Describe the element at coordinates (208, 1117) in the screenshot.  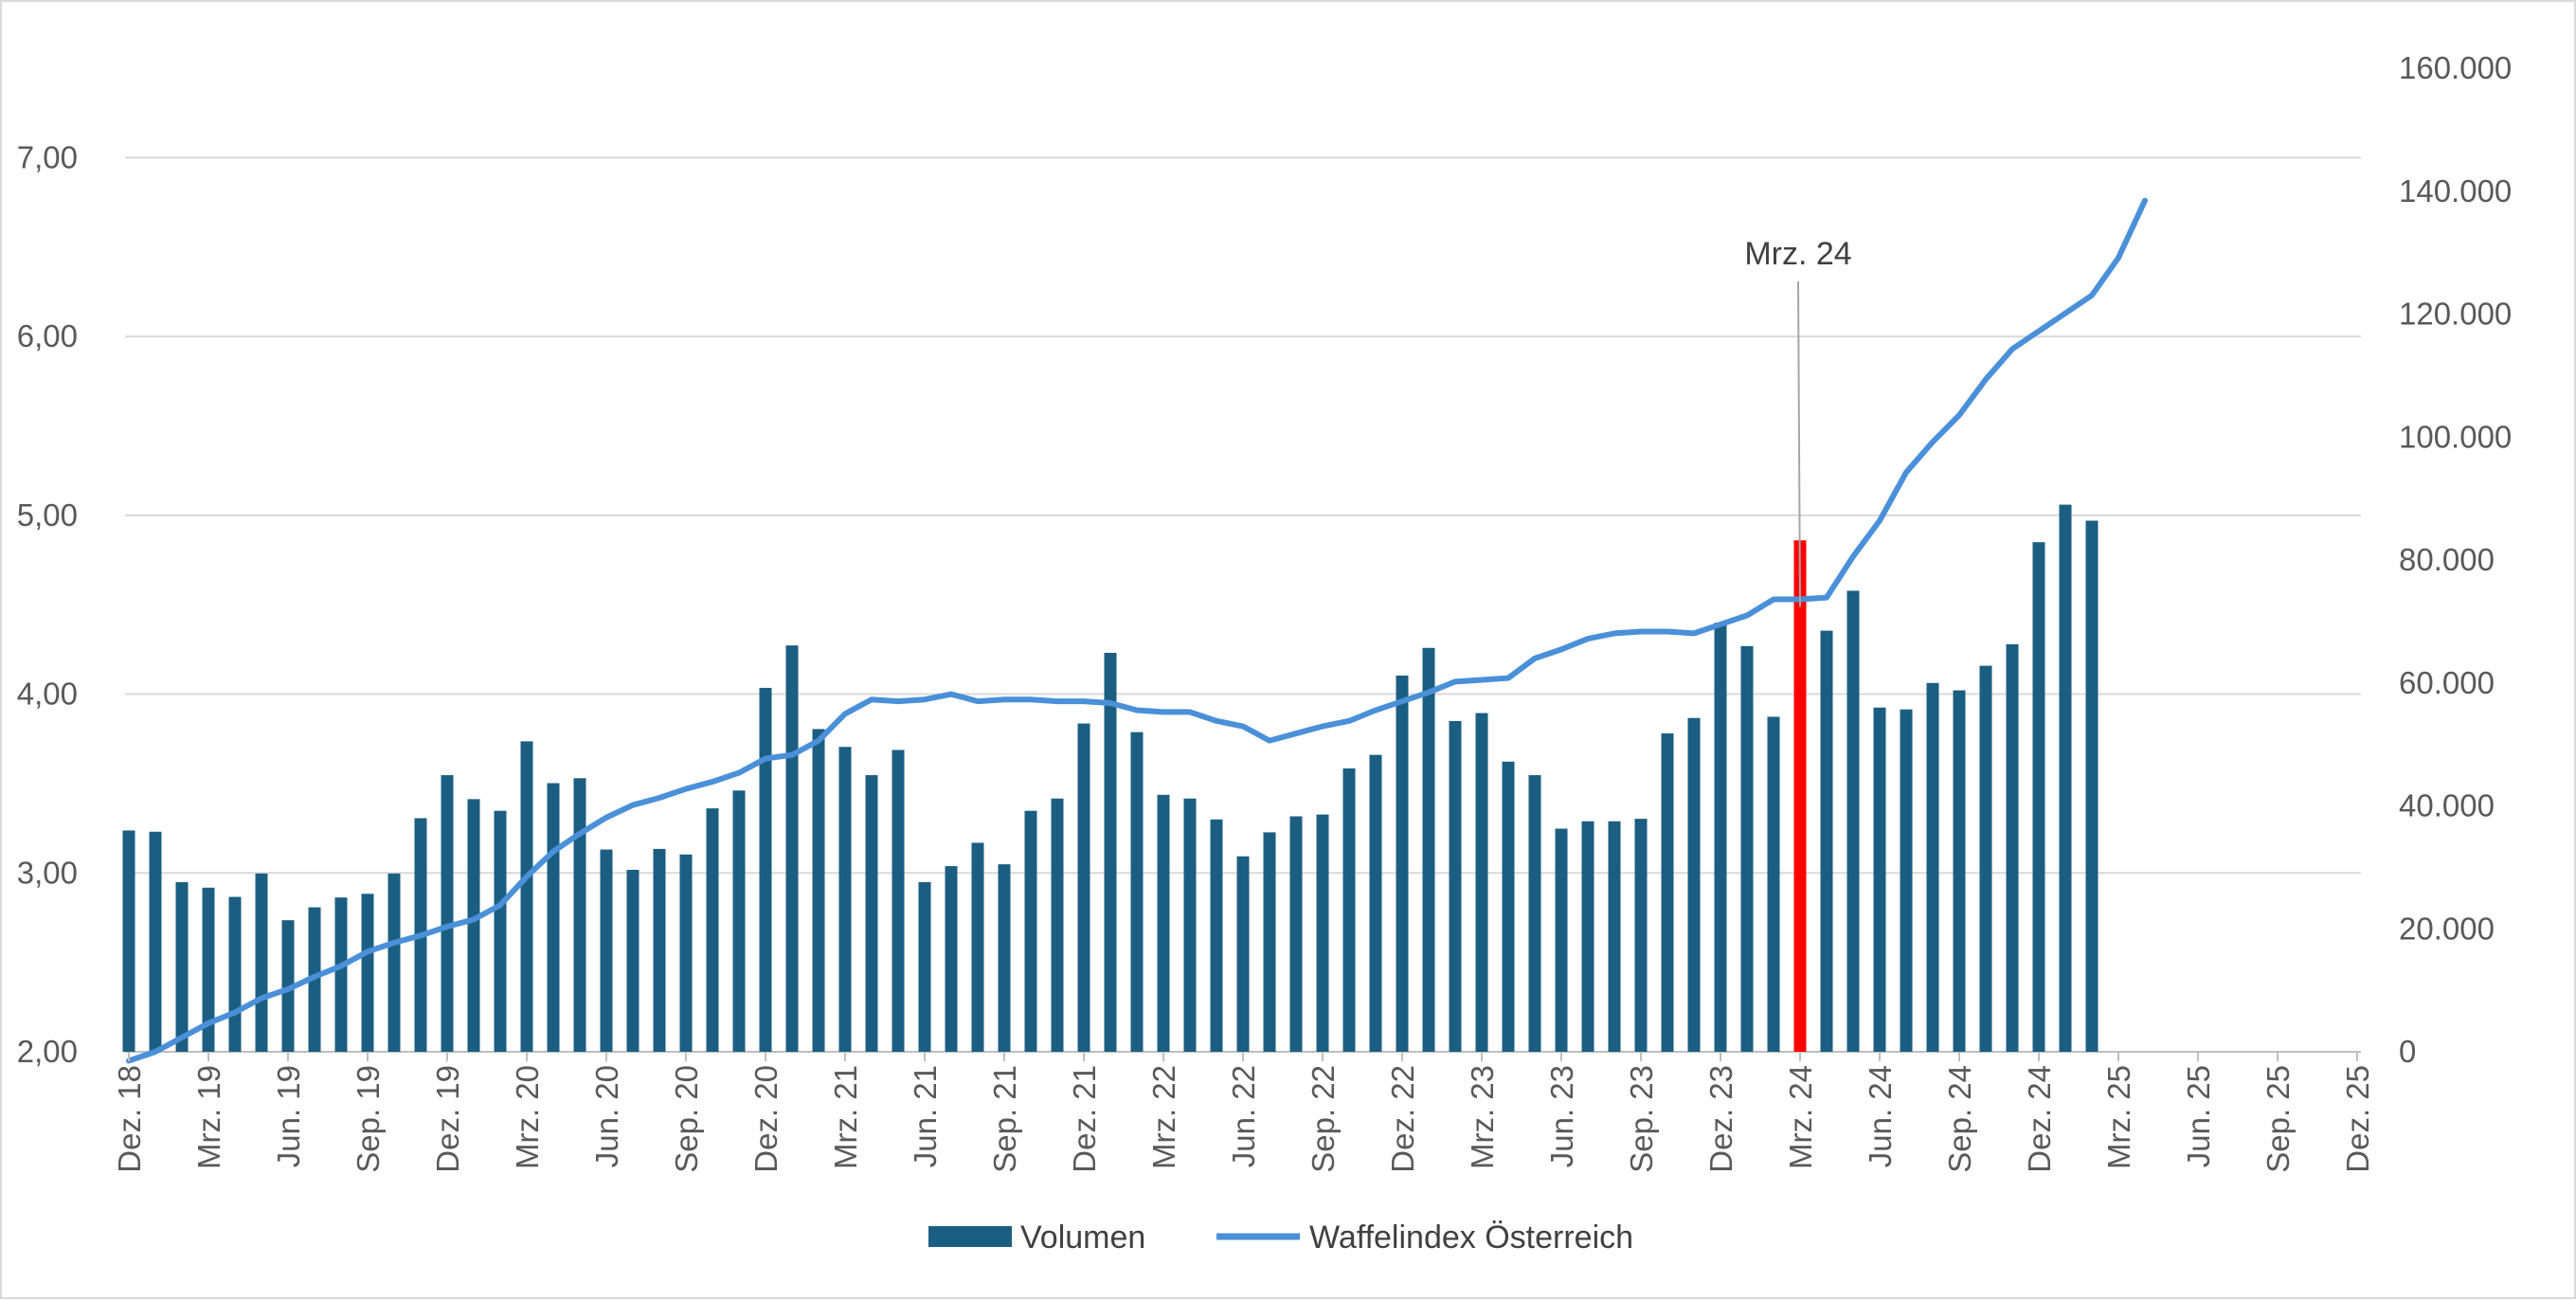
I see `x-tick-label: Mrz. 19` at that location.